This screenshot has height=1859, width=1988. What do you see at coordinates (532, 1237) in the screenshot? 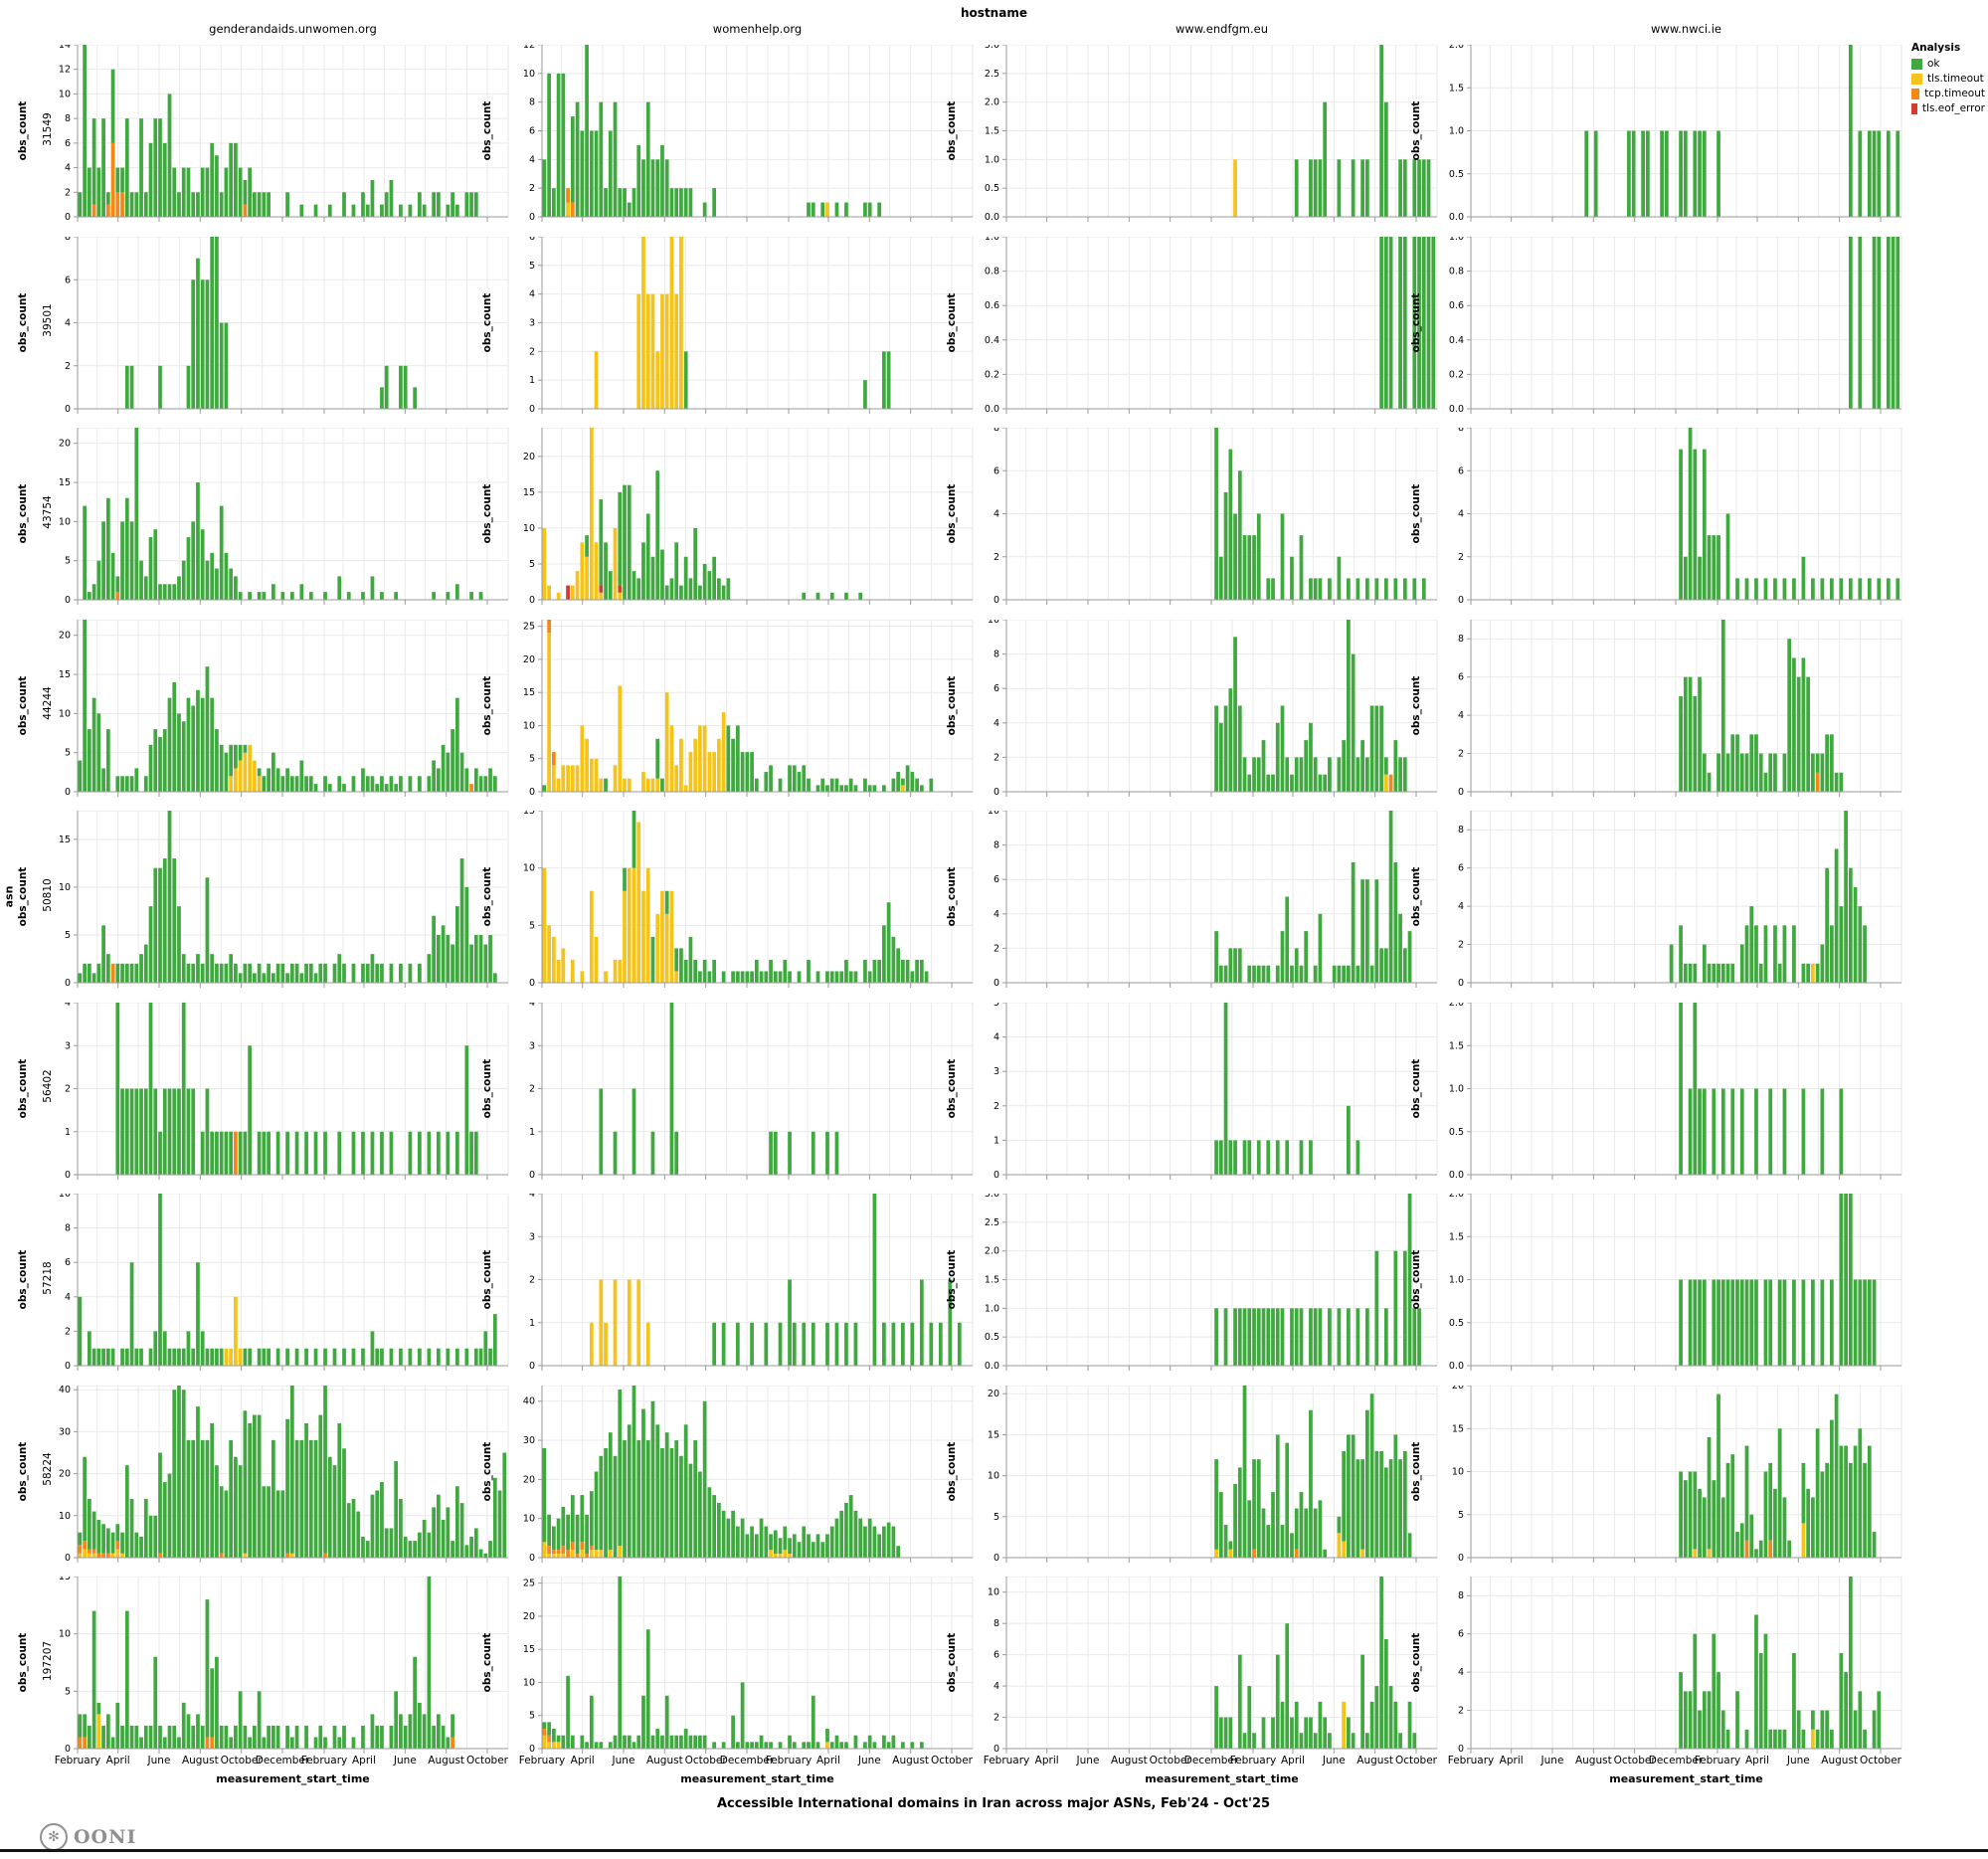
I see `y-tick-label: 3` at bounding box center [532, 1237].